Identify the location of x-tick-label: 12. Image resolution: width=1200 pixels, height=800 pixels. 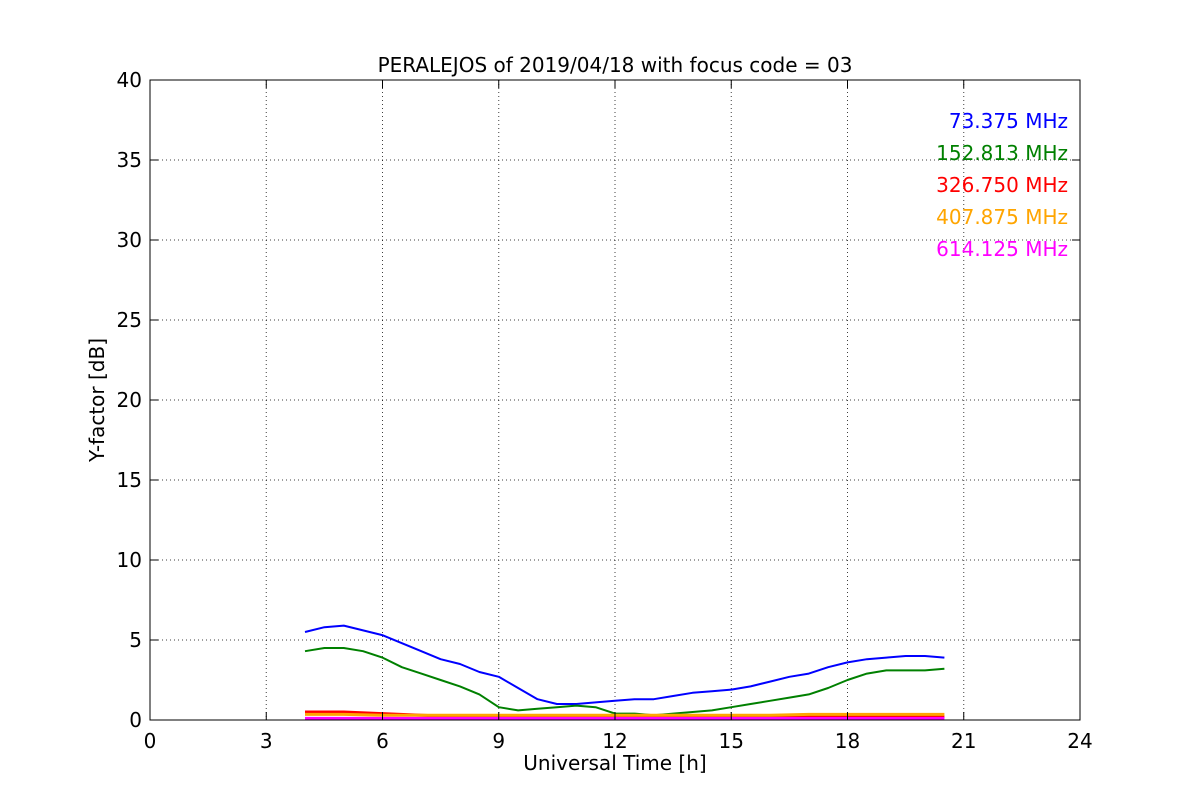
(614, 741).